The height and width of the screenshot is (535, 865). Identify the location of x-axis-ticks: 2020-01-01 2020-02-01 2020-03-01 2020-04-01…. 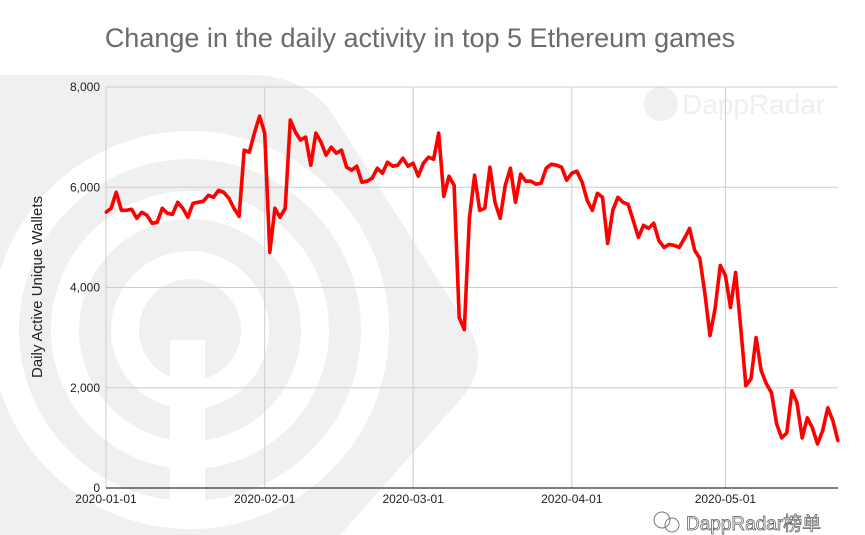
(415, 499).